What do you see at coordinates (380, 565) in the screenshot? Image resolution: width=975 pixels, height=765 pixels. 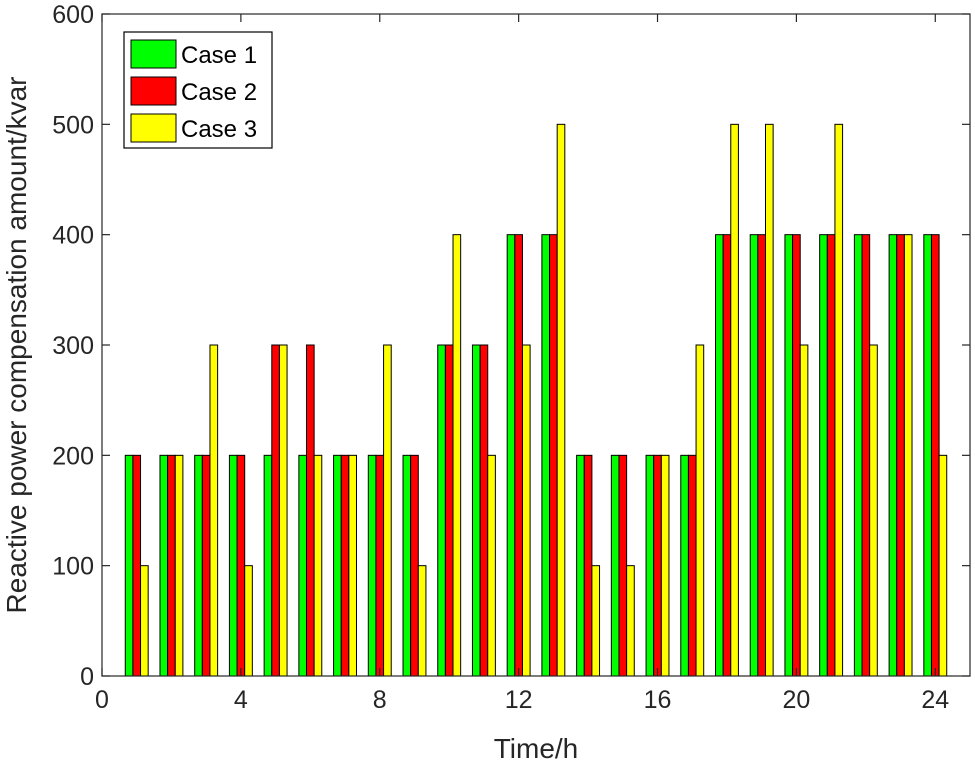 I see `bar-case-2-t8` at bounding box center [380, 565].